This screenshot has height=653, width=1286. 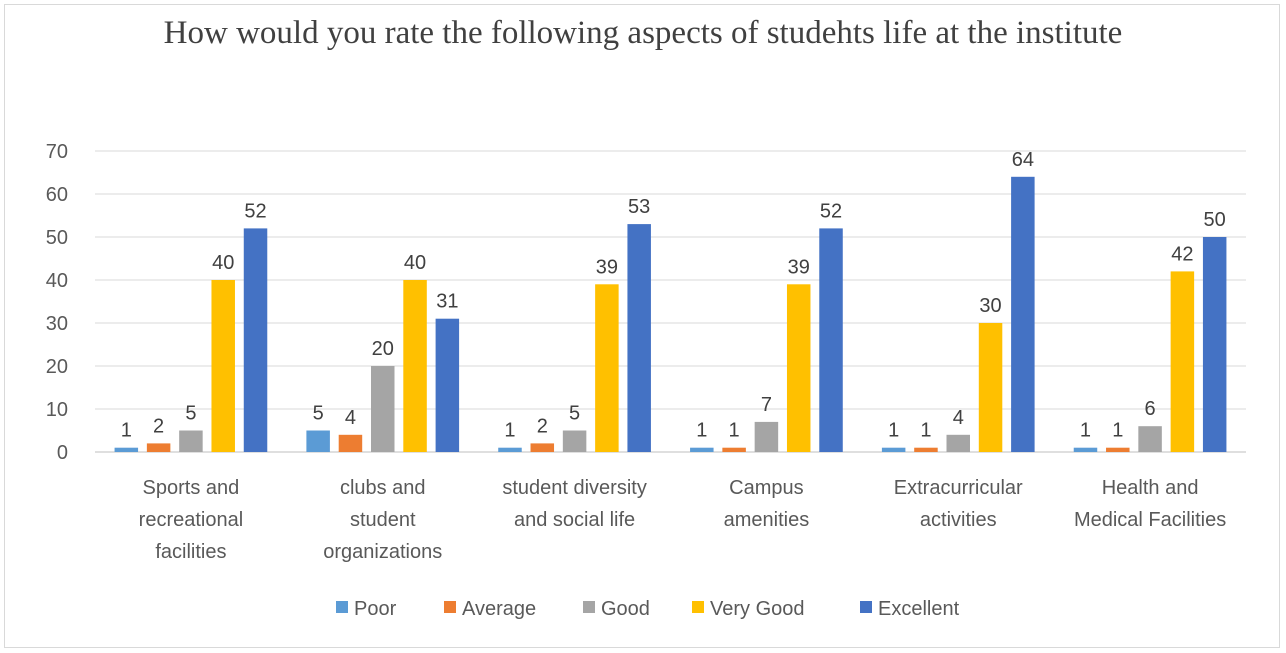 What do you see at coordinates (1182, 254) in the screenshot?
I see `data-label: 42` at bounding box center [1182, 254].